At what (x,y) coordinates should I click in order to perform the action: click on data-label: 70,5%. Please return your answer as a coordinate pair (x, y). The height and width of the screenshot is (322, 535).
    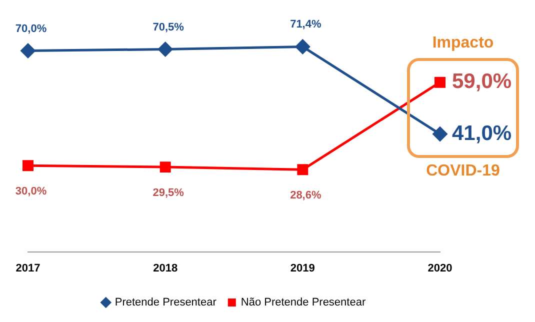
    Looking at the image, I should click on (168, 27).